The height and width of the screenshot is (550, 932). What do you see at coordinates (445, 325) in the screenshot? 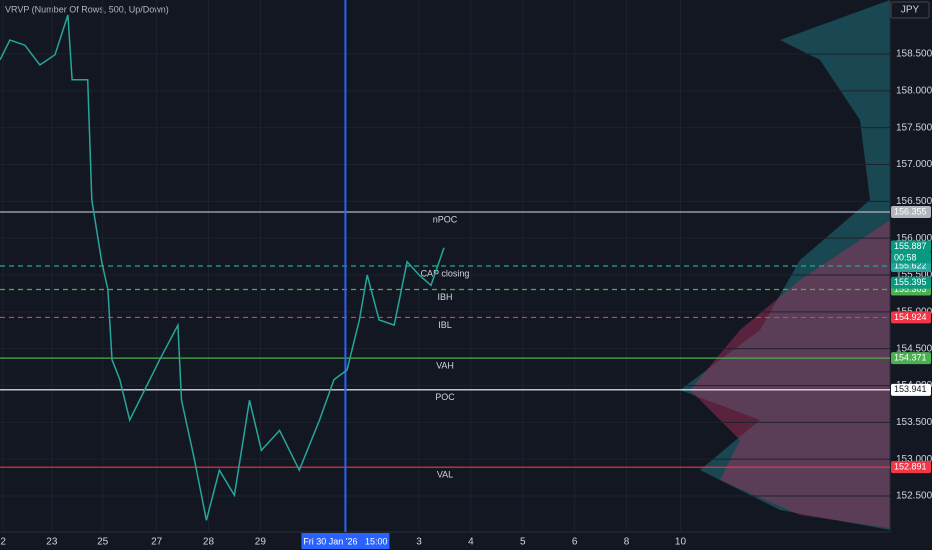
I see `level-label: IBL` at bounding box center [445, 325].